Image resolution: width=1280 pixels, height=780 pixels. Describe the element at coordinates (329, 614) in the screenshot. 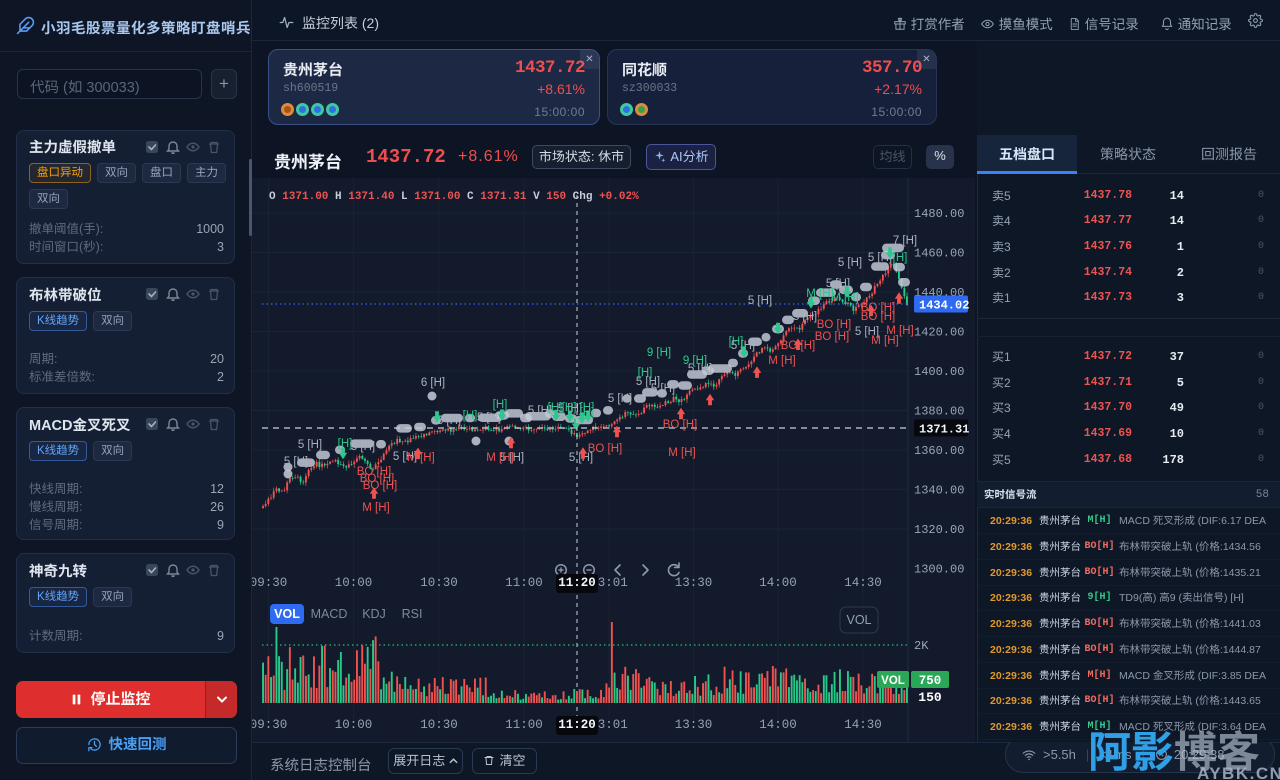

I see `svg-text: MACD` at that location.